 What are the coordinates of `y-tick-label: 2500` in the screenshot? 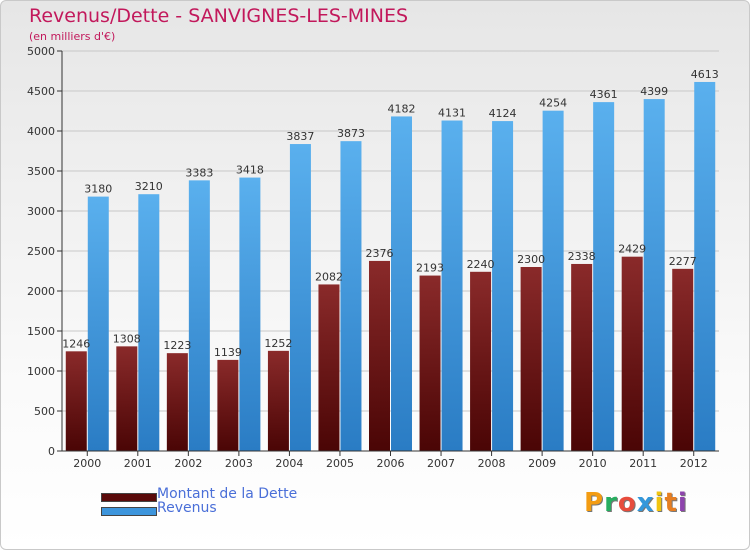 It's located at (41, 251).